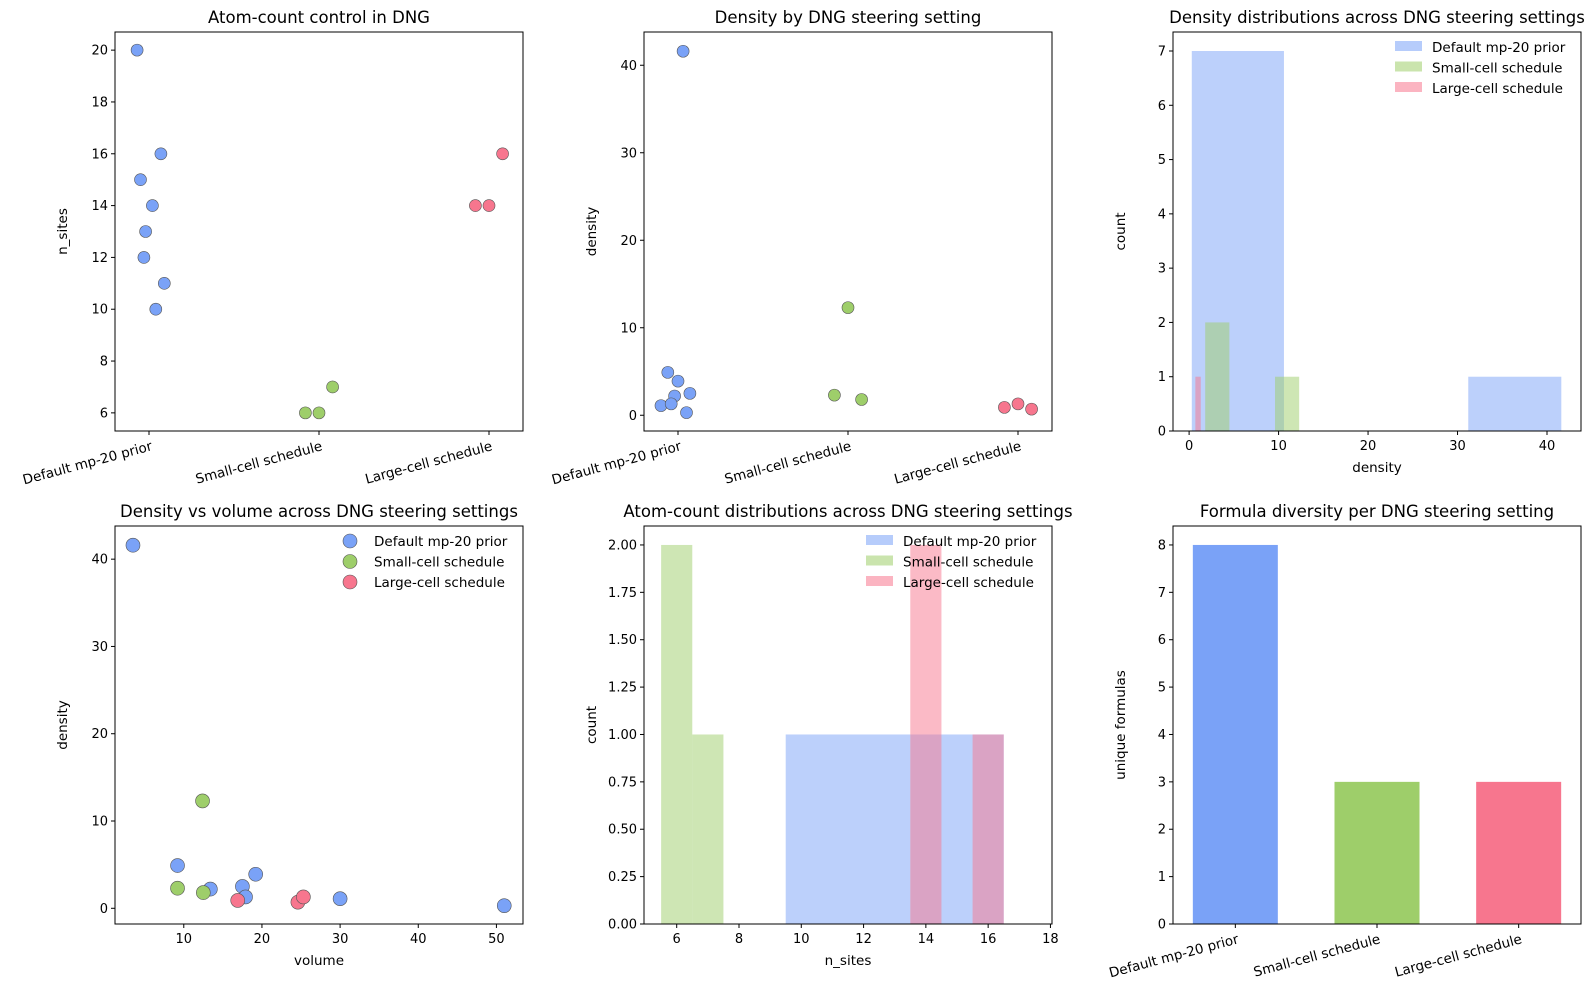 The height and width of the screenshot is (990, 1593). I want to click on x-tick-label: 18, so click(1050, 939).